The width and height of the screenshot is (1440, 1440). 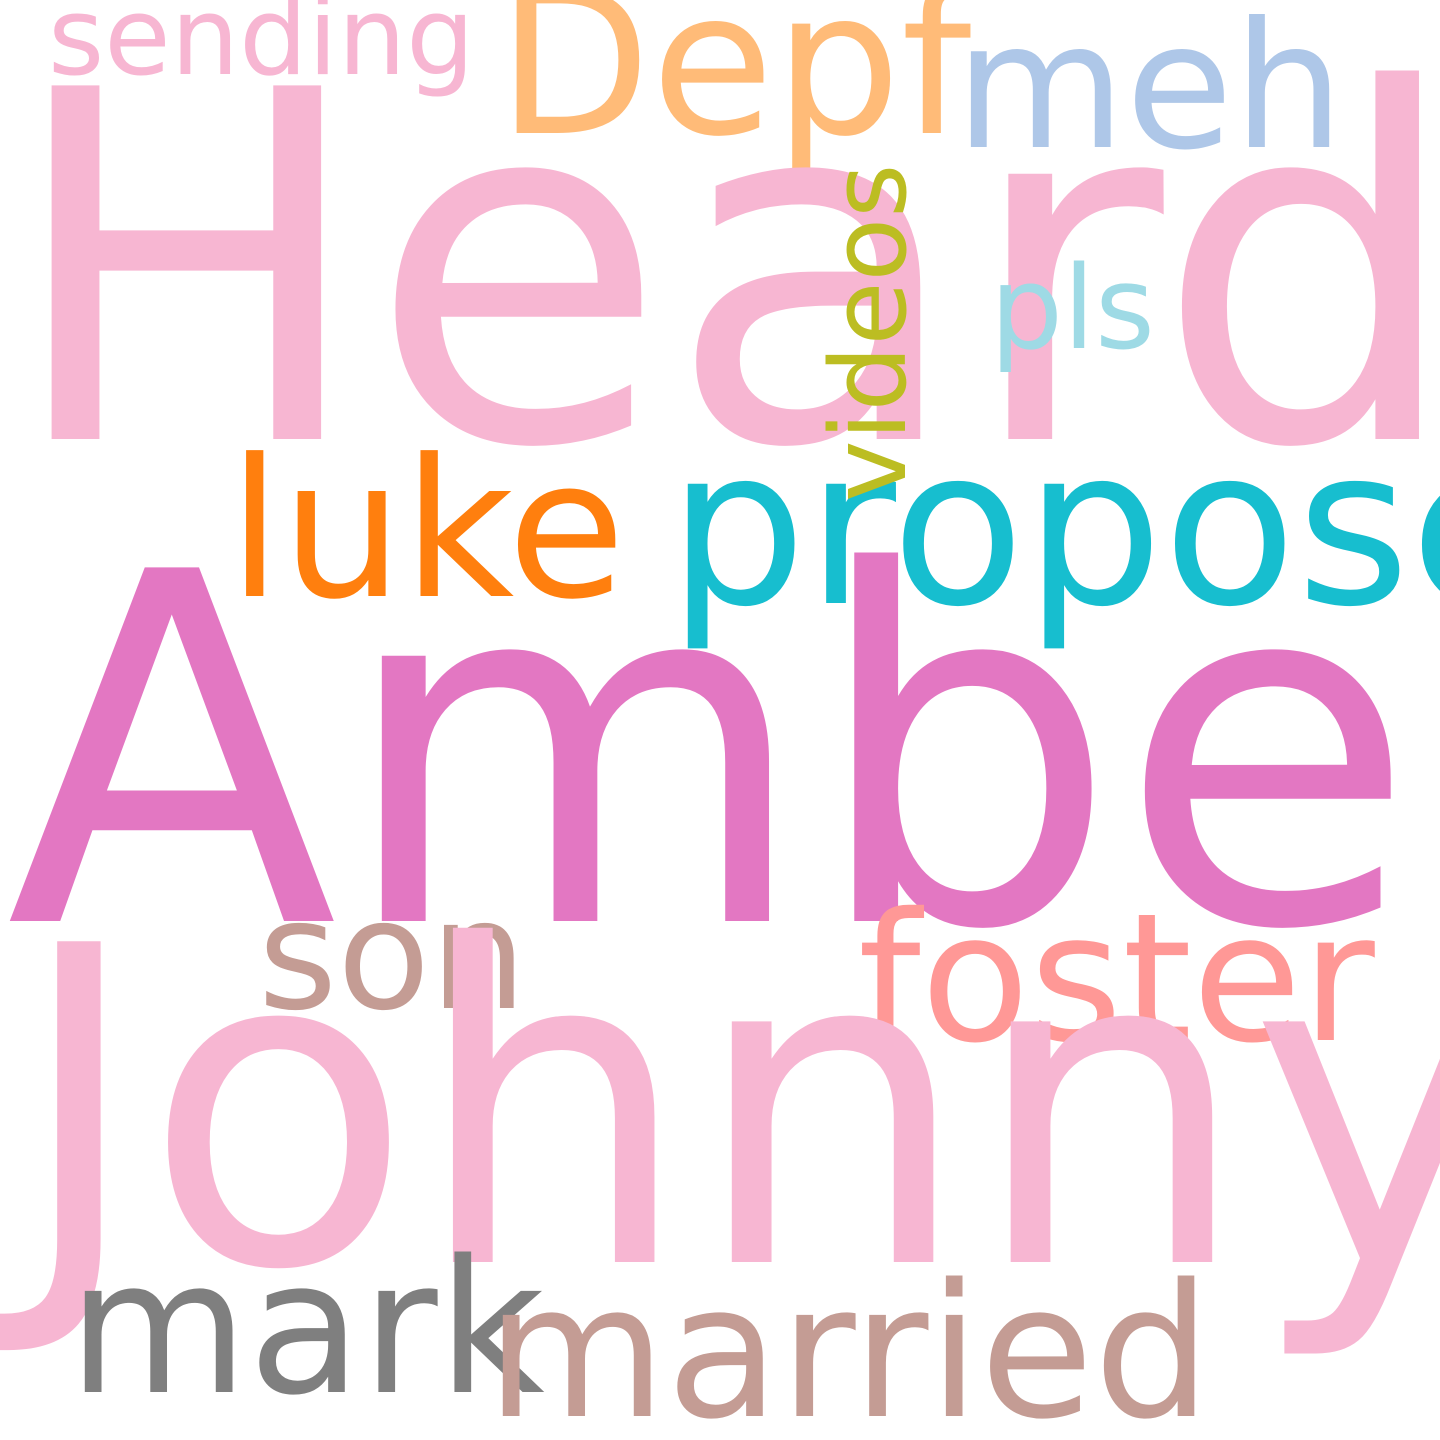 What do you see at coordinates (1116, 978) in the screenshot?
I see `word-foster: foster` at bounding box center [1116, 978].